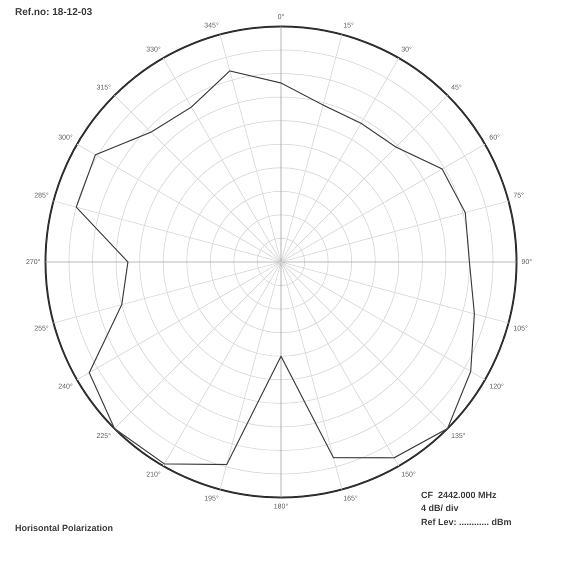 The height and width of the screenshot is (567, 580). Describe the element at coordinates (466, 522) in the screenshot. I see `text: Ref Lev: ............ dBm` at that location.